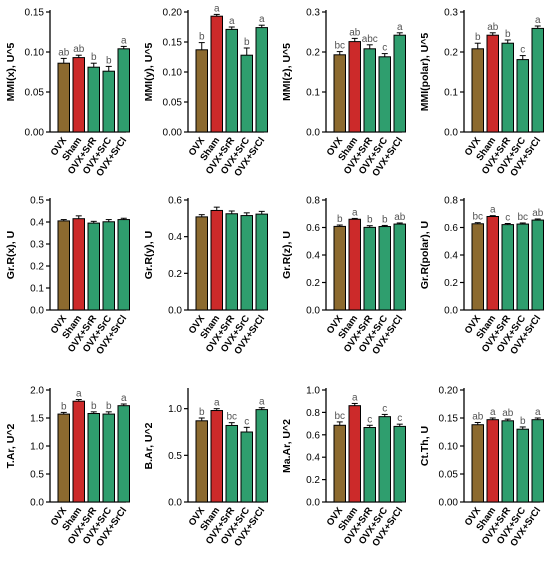  Describe the element at coordinates (37, 419) in the screenshot. I see `y-tick-label: 1.5` at that location.